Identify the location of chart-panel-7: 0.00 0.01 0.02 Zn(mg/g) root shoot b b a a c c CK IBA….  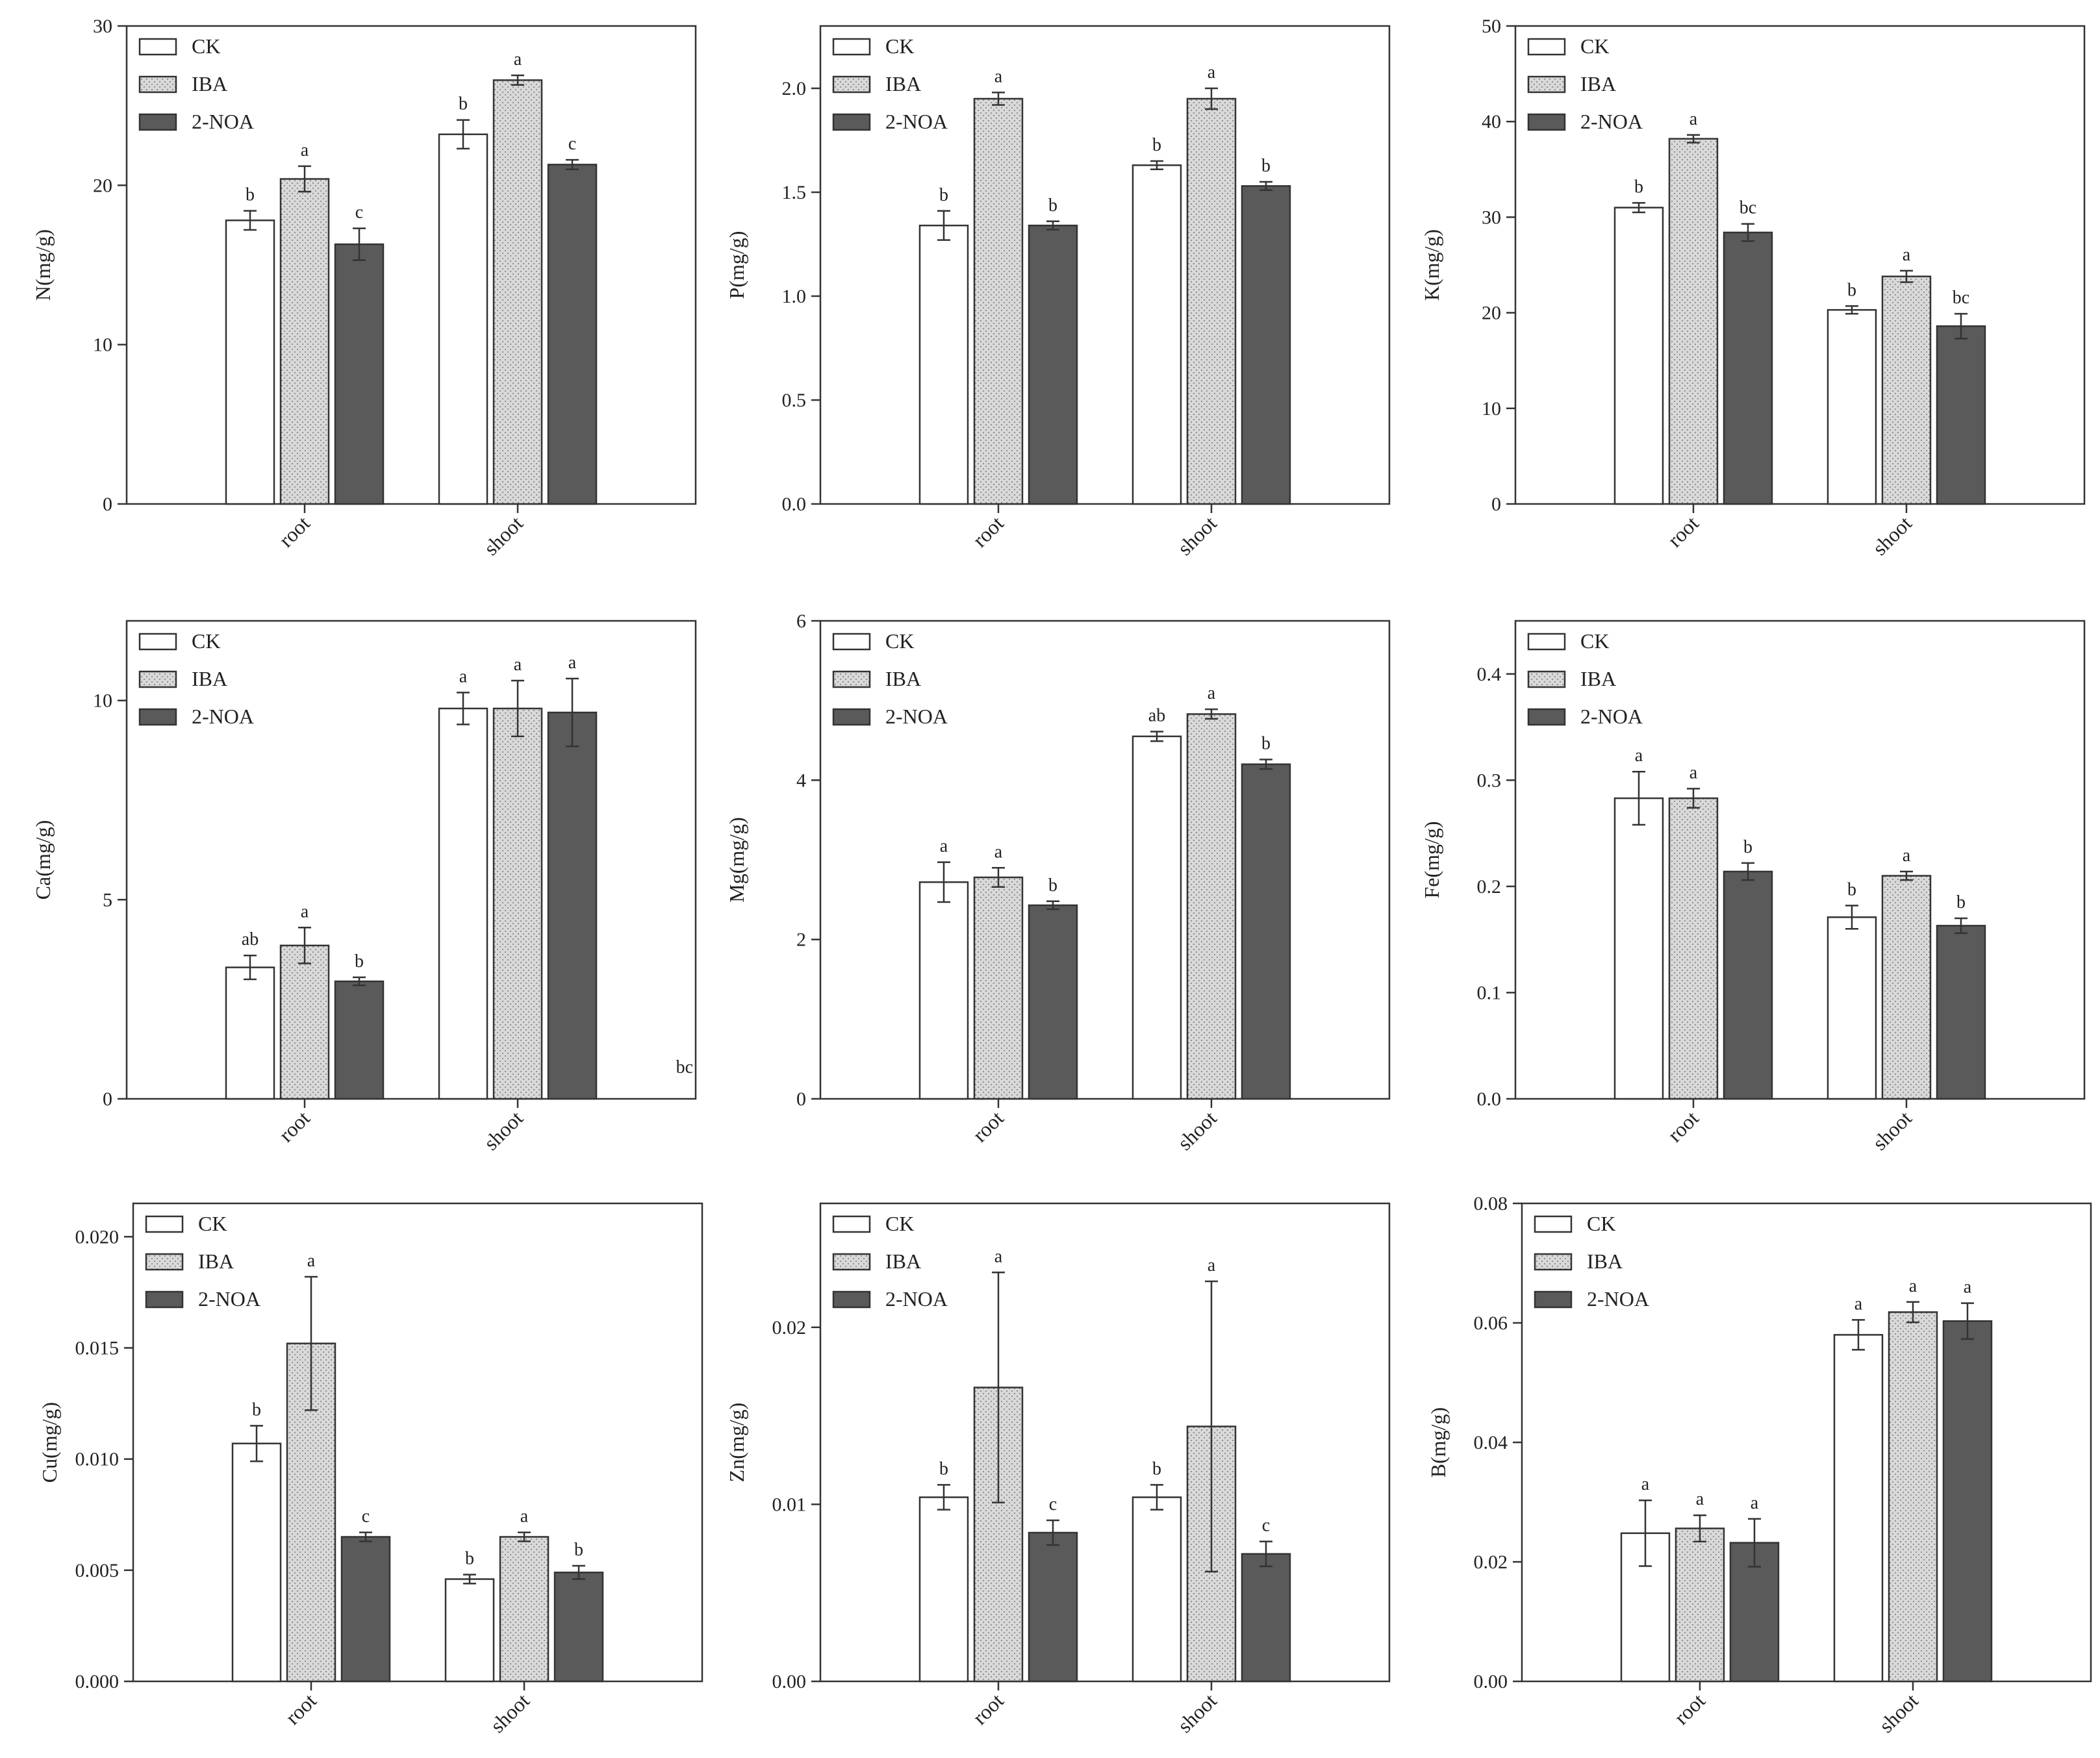
(1058, 1469).